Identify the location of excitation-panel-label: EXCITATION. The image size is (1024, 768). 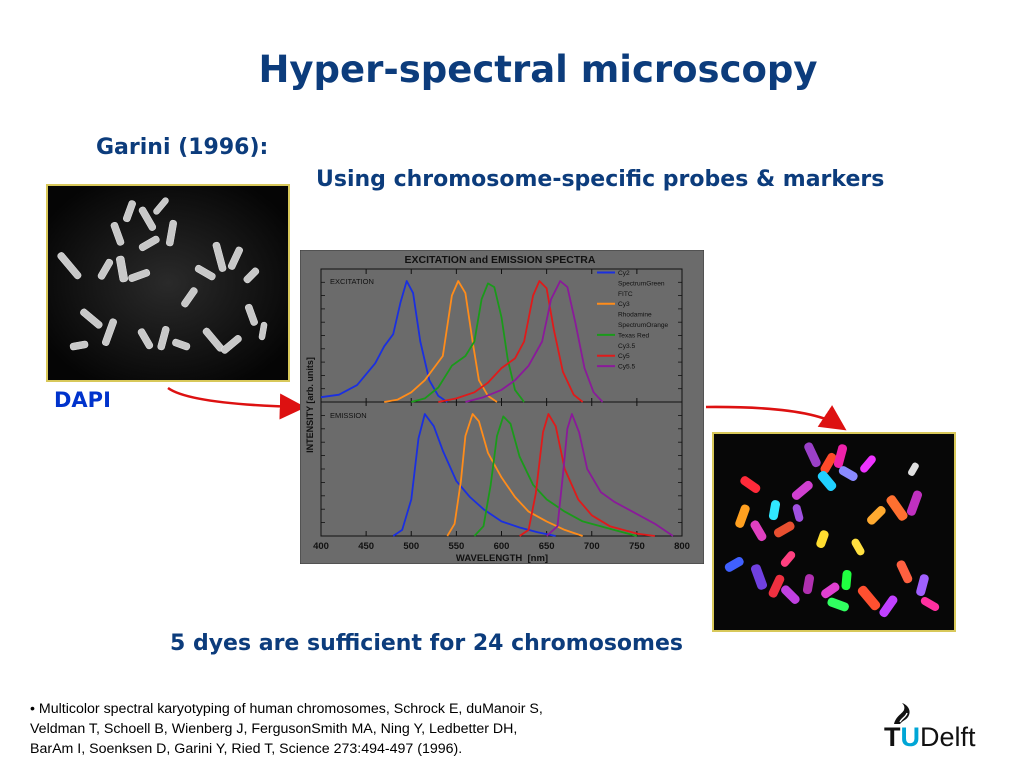
(352, 281).